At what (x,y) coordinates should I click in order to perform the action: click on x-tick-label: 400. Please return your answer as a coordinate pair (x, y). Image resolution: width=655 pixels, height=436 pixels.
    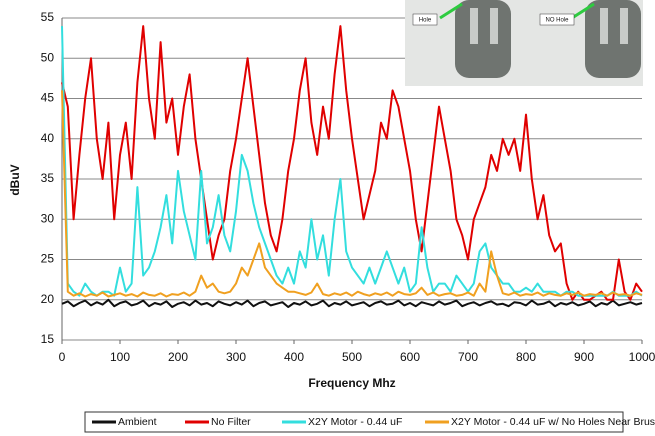
    Looking at the image, I should click on (294, 357).